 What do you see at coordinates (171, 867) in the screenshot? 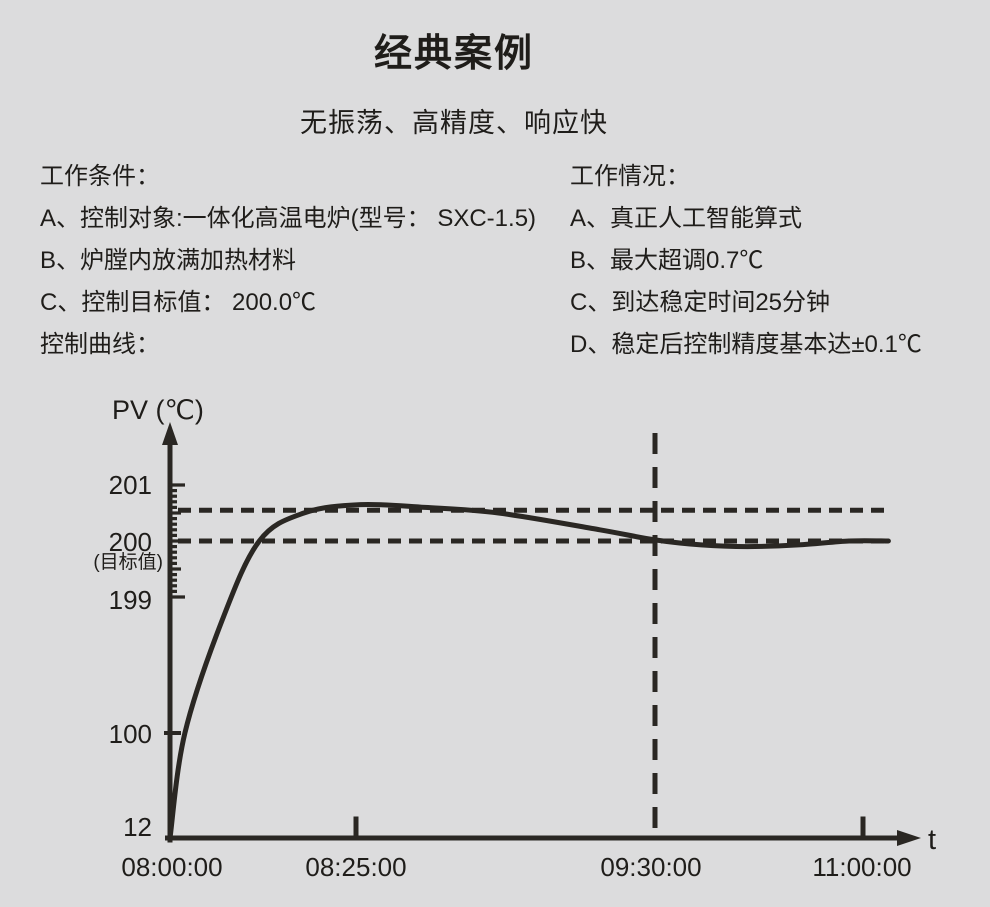
I see `x-tick-label-0800: 08:00:00` at bounding box center [171, 867].